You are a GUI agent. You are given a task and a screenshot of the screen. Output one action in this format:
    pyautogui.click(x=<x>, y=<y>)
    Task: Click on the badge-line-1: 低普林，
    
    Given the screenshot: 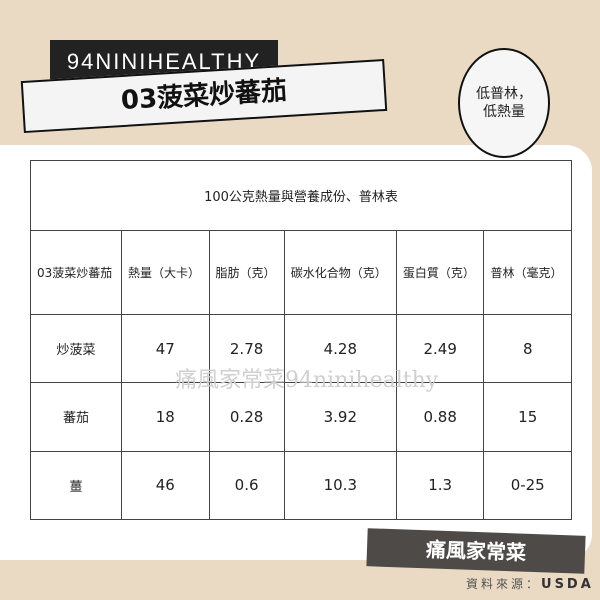 What is the action you would take?
    pyautogui.click(x=504, y=94)
    